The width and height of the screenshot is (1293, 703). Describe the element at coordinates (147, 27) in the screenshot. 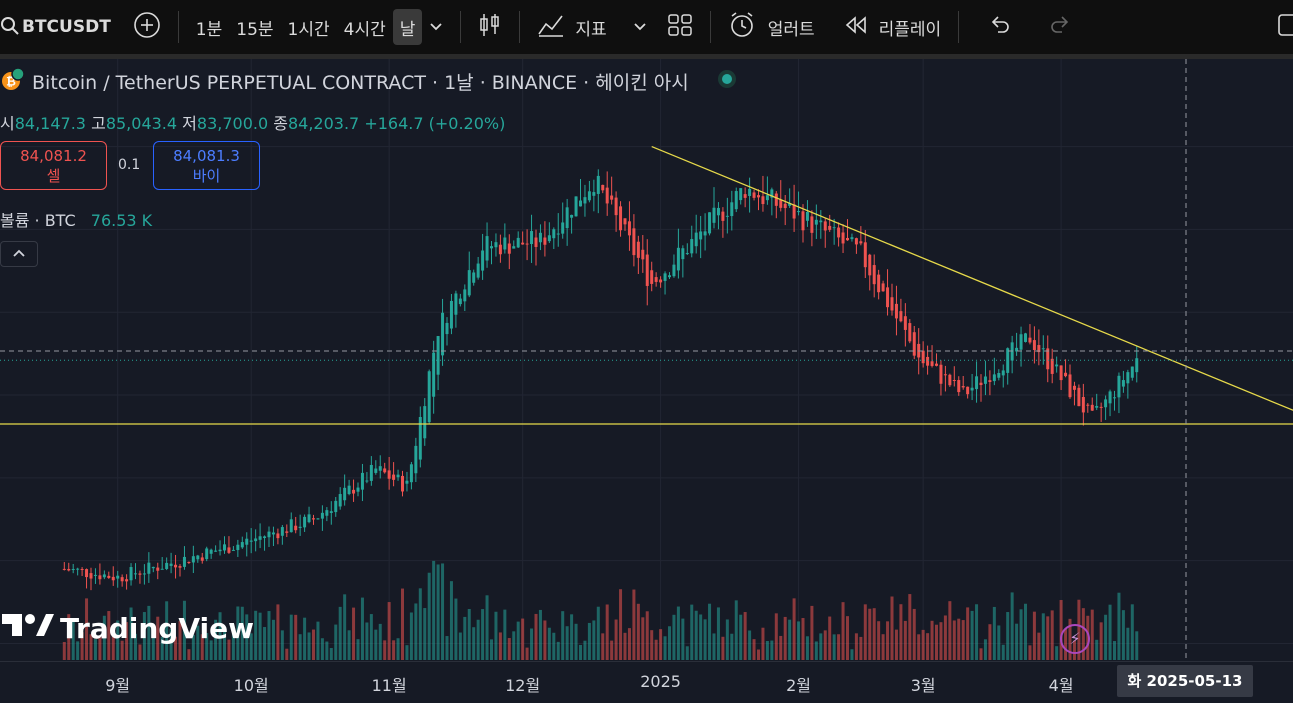

I see `add-symbol-button` at that location.